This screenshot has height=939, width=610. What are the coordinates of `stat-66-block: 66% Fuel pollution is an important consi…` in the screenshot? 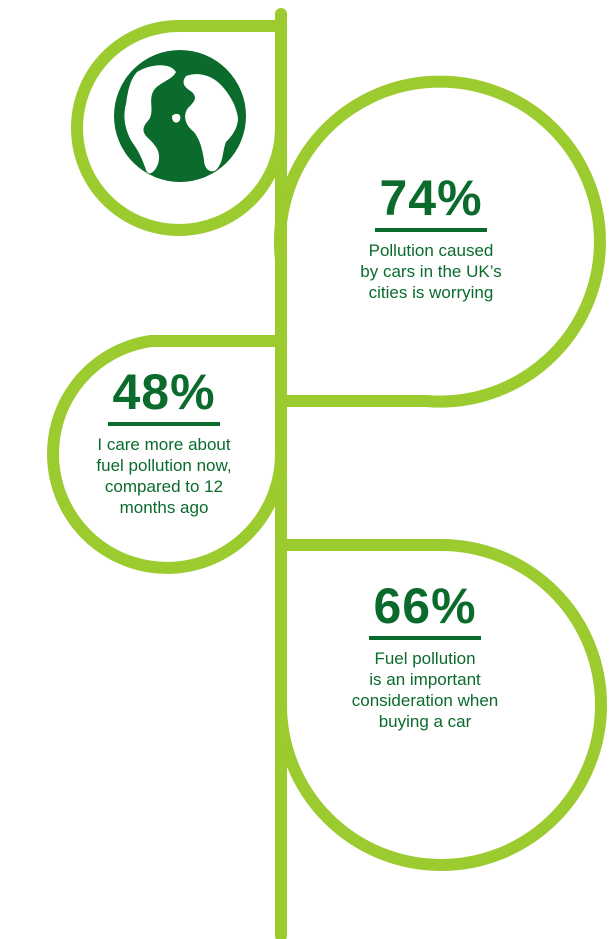 It's located at (425, 656).